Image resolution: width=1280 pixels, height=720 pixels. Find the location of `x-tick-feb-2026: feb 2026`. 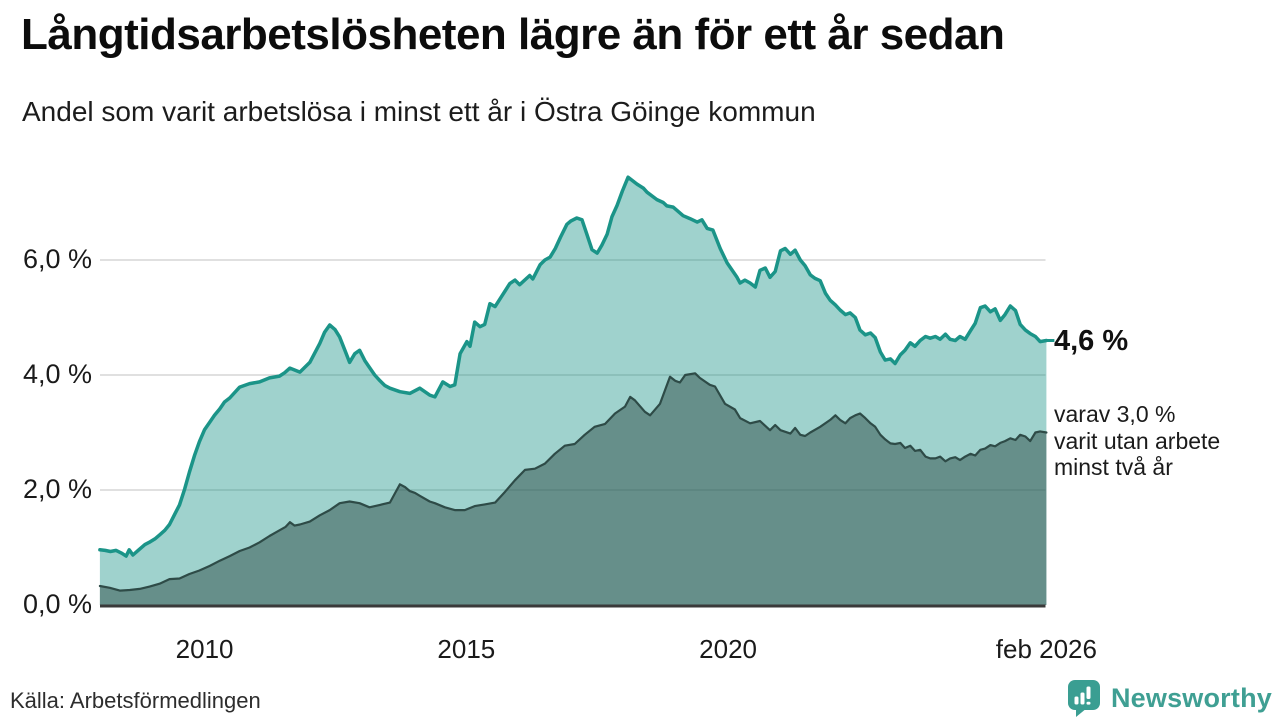

x-tick-feb-2026: feb 2026 is located at coordinates (1046, 649).